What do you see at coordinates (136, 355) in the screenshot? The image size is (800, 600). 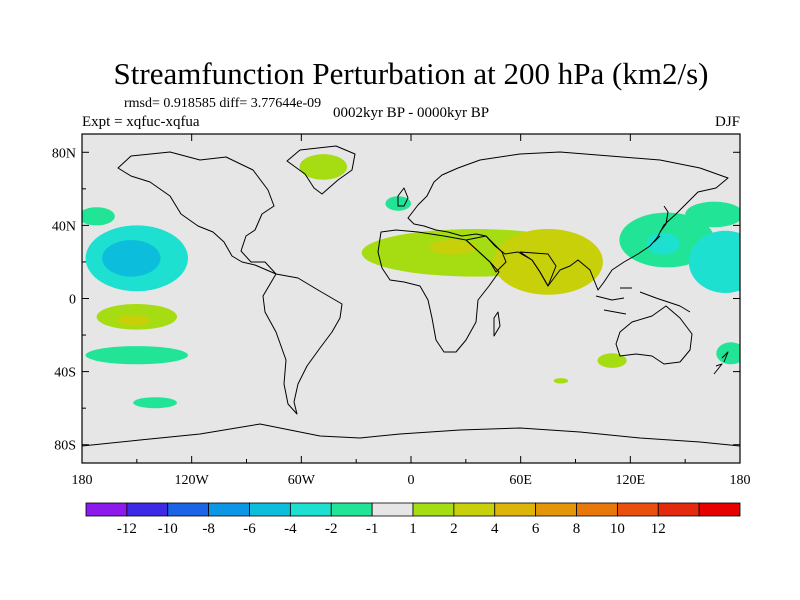 I see `field-blob-south-pacific-negative` at bounding box center [136, 355].